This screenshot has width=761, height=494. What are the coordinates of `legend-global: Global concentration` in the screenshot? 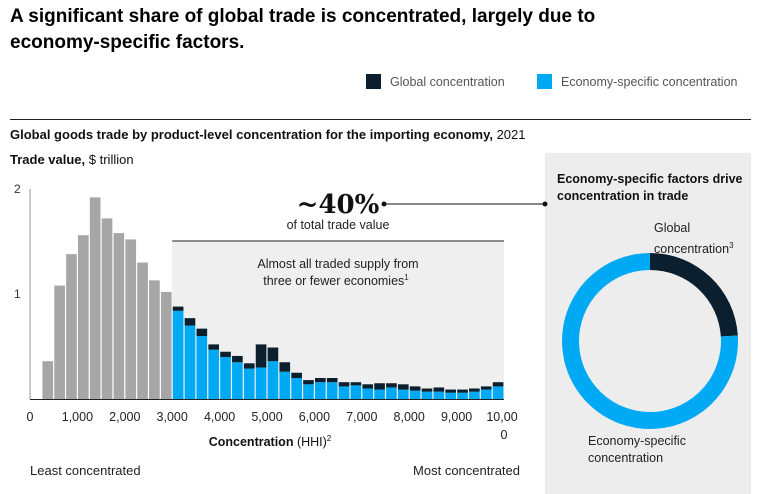 It's located at (435, 81).